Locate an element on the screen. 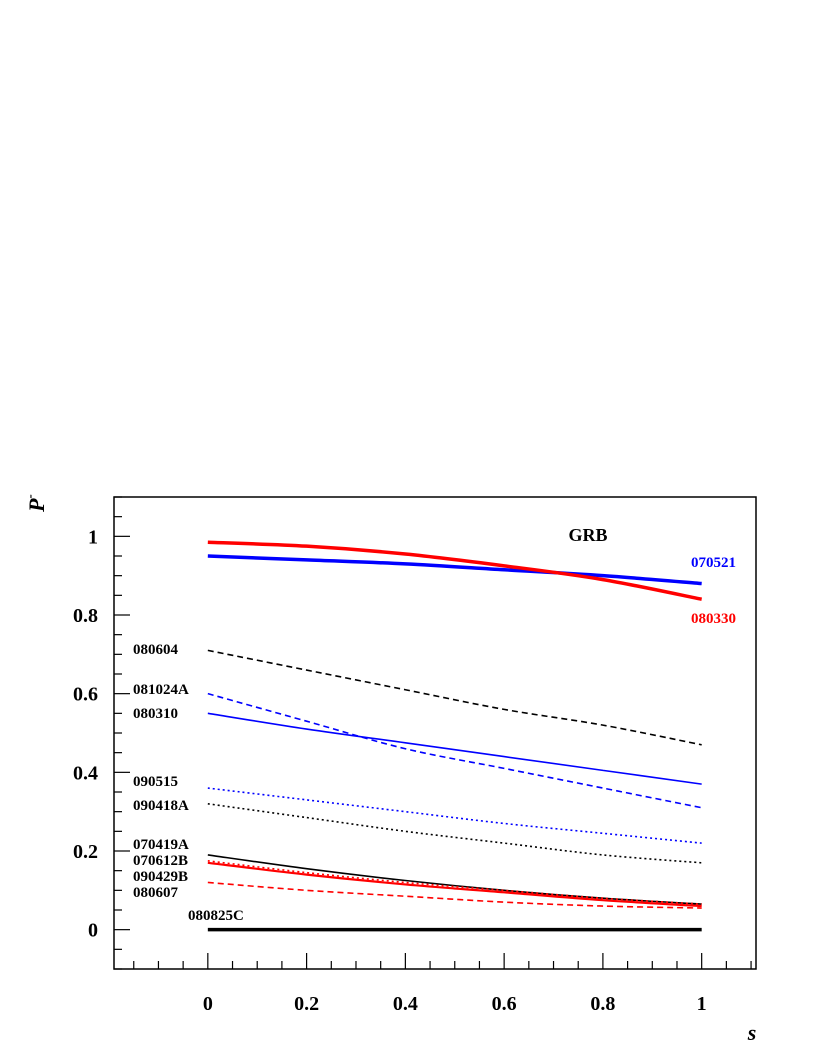  series-line-090418A is located at coordinates (454, 833).